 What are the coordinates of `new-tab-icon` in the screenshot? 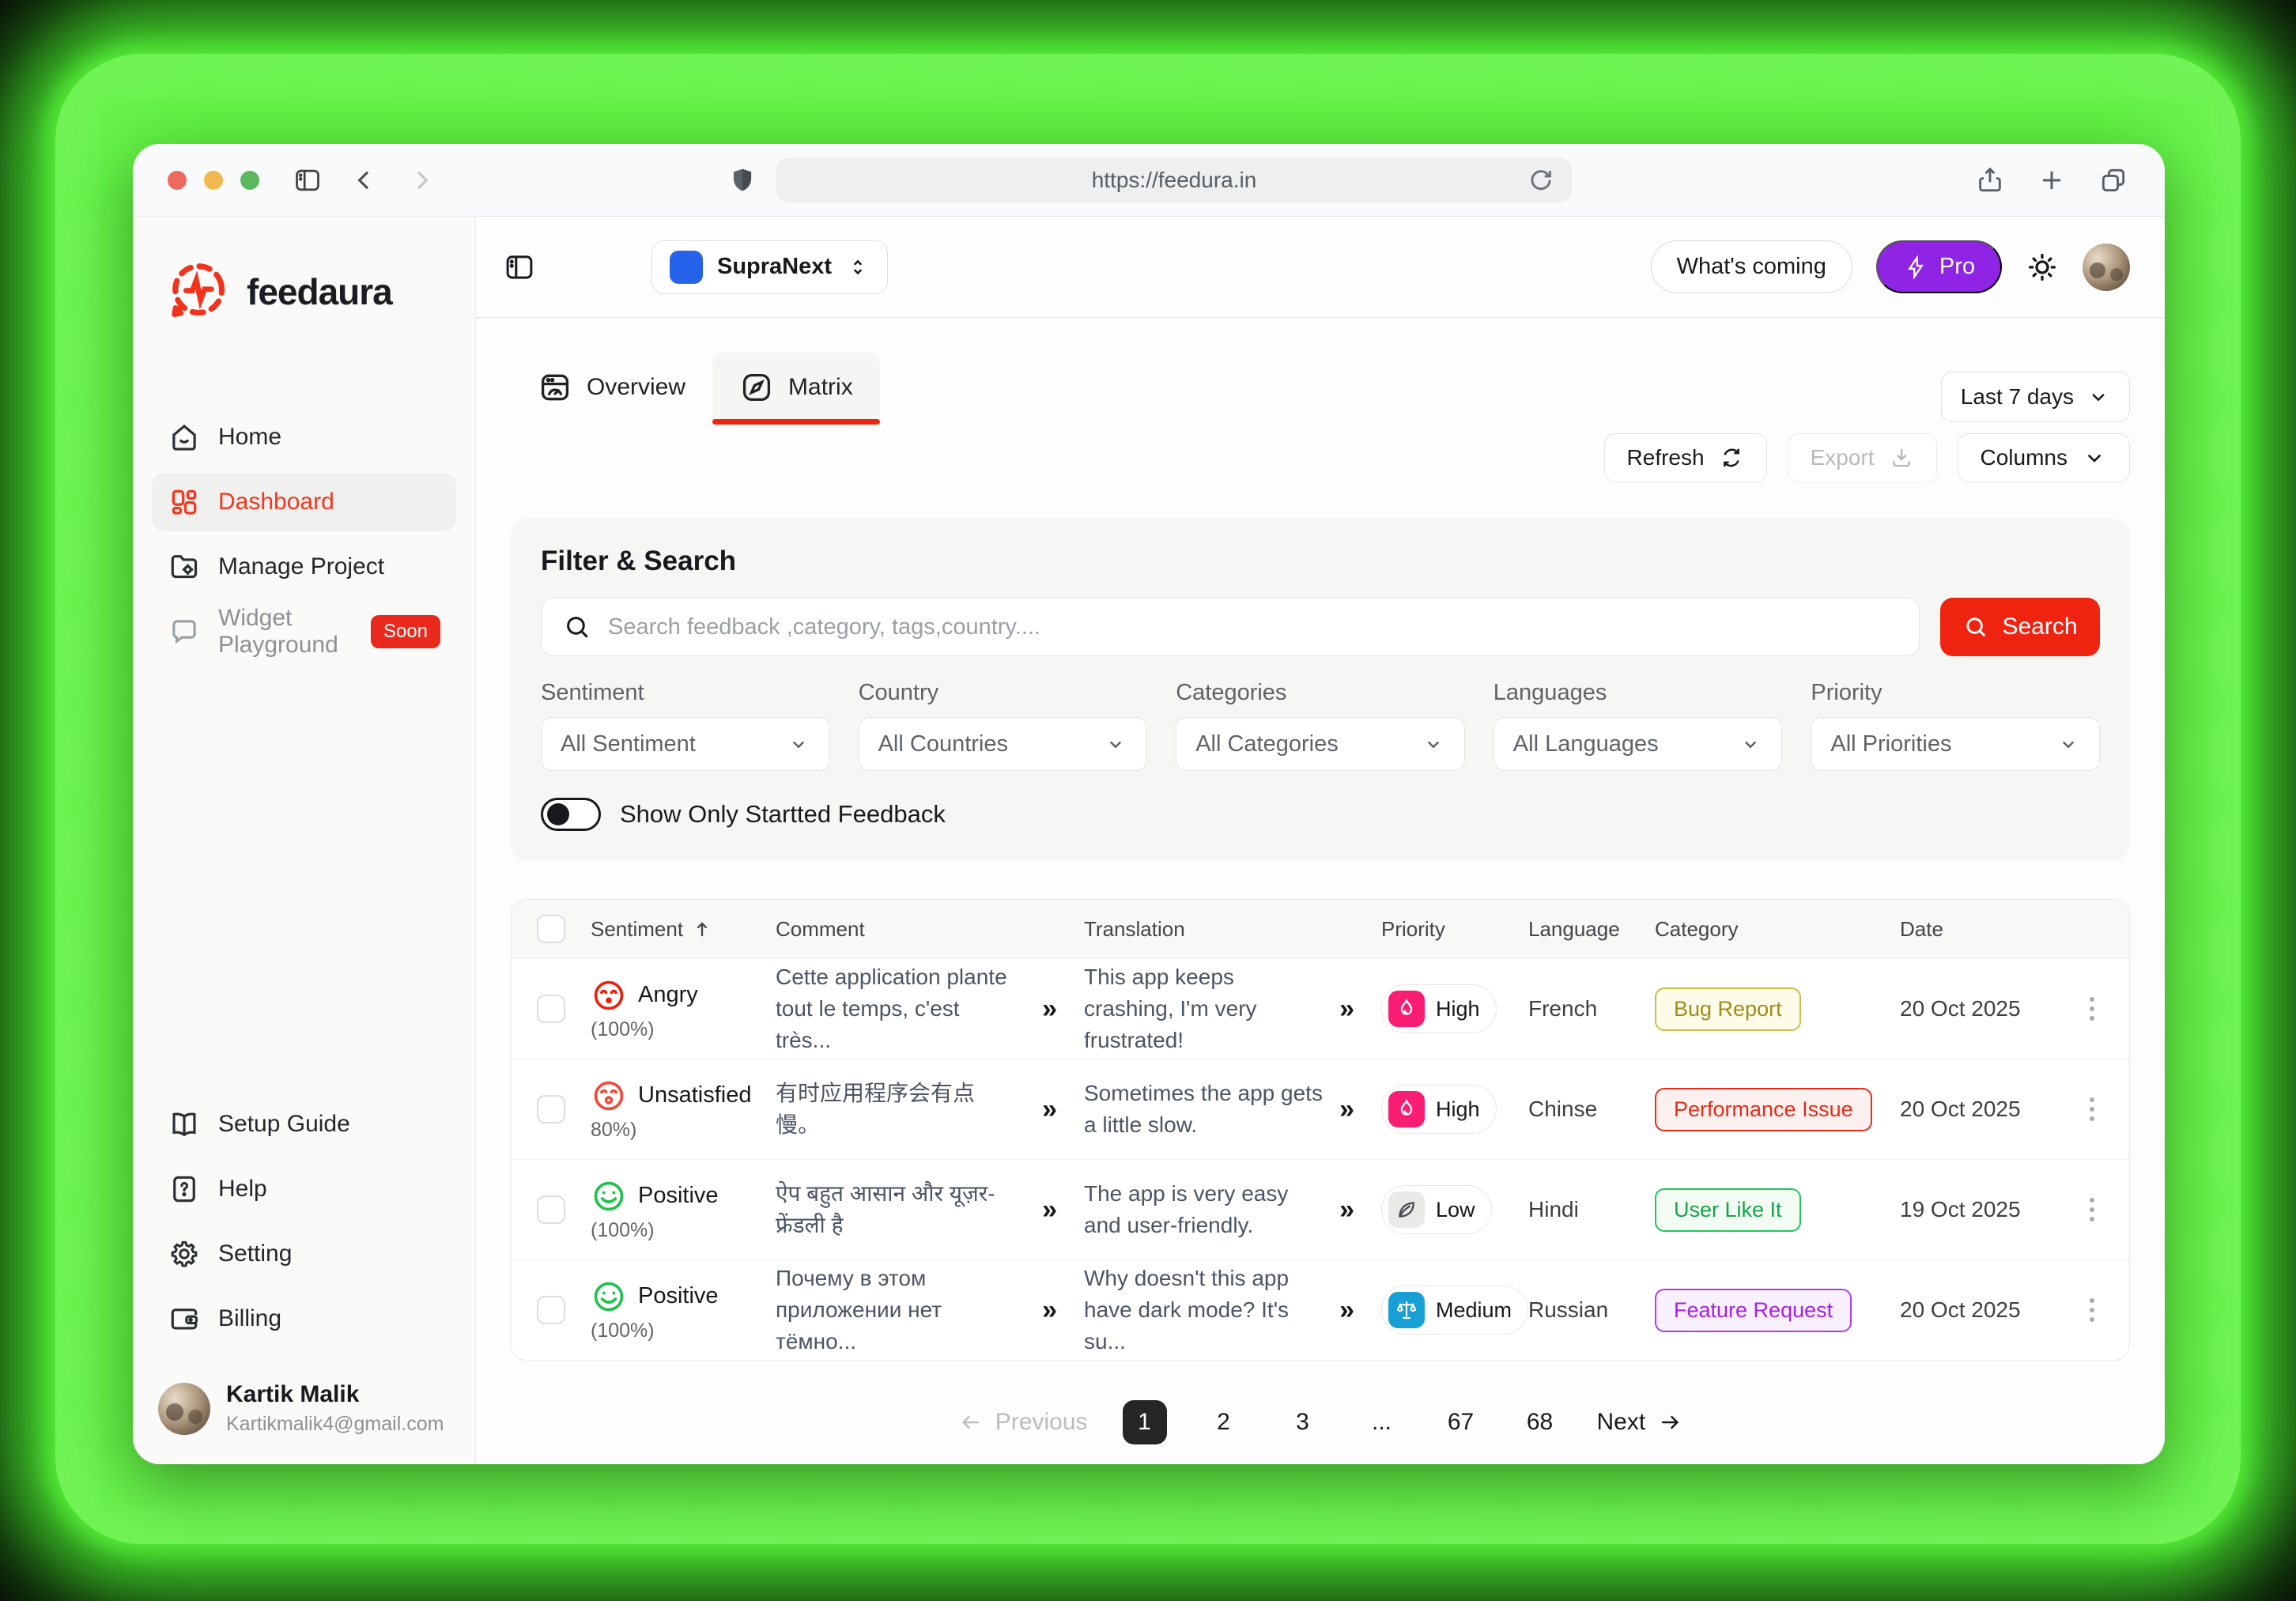 It's located at (2051, 180).